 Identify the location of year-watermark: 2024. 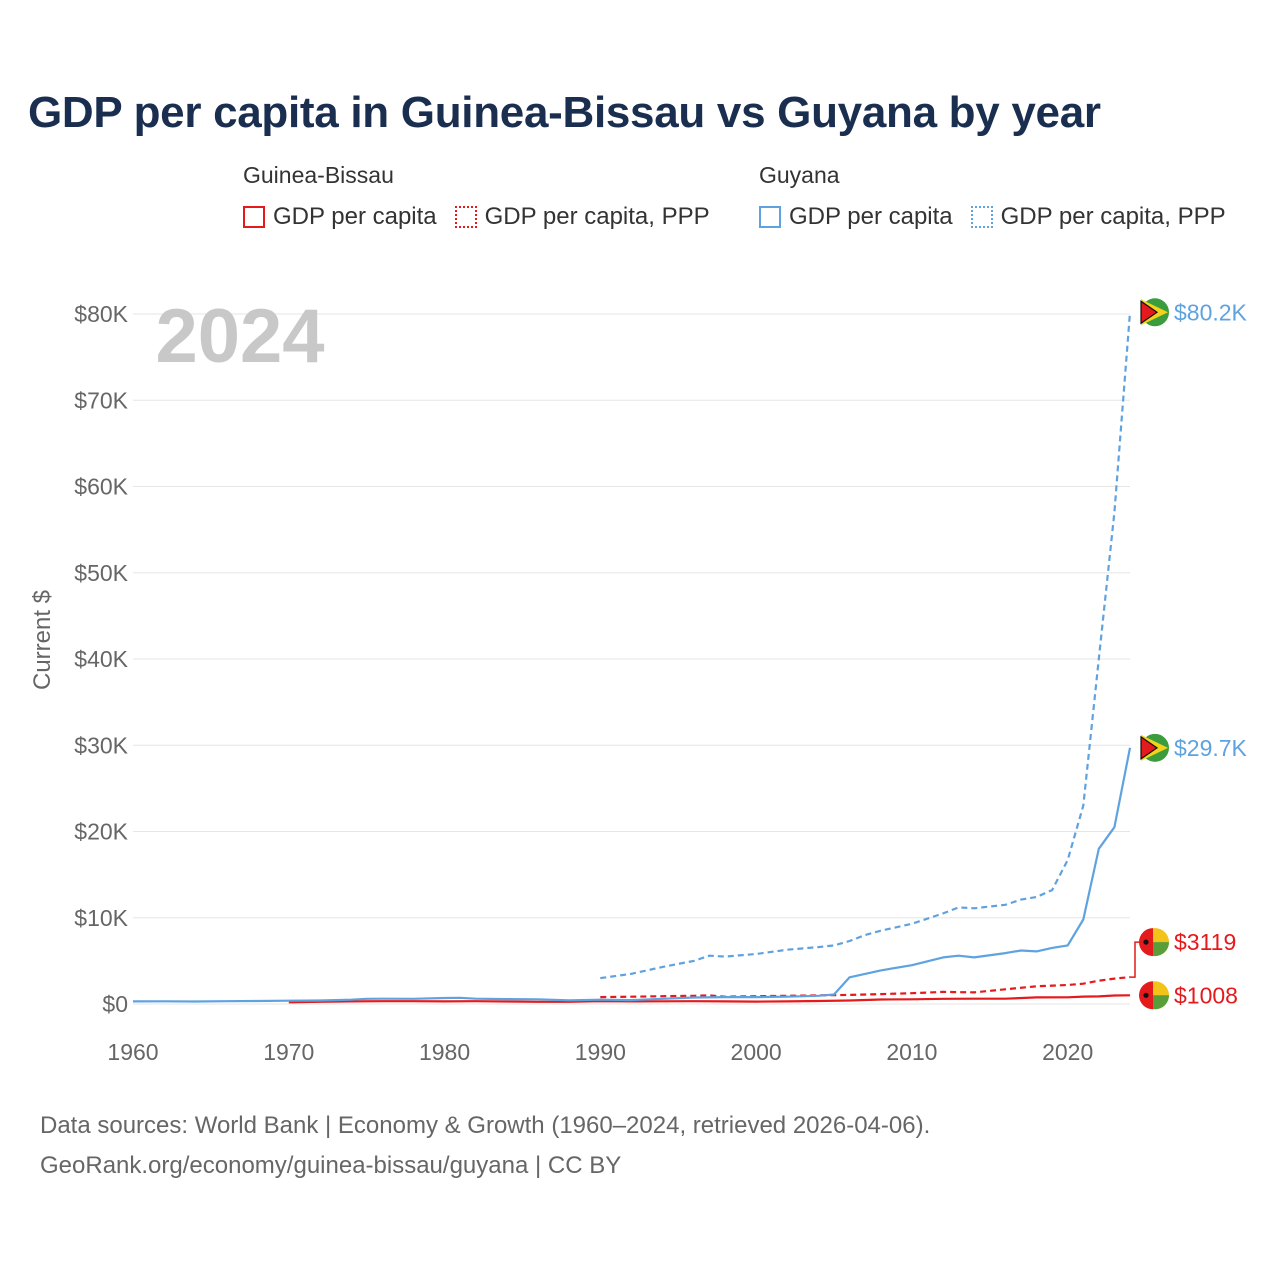
(239, 336).